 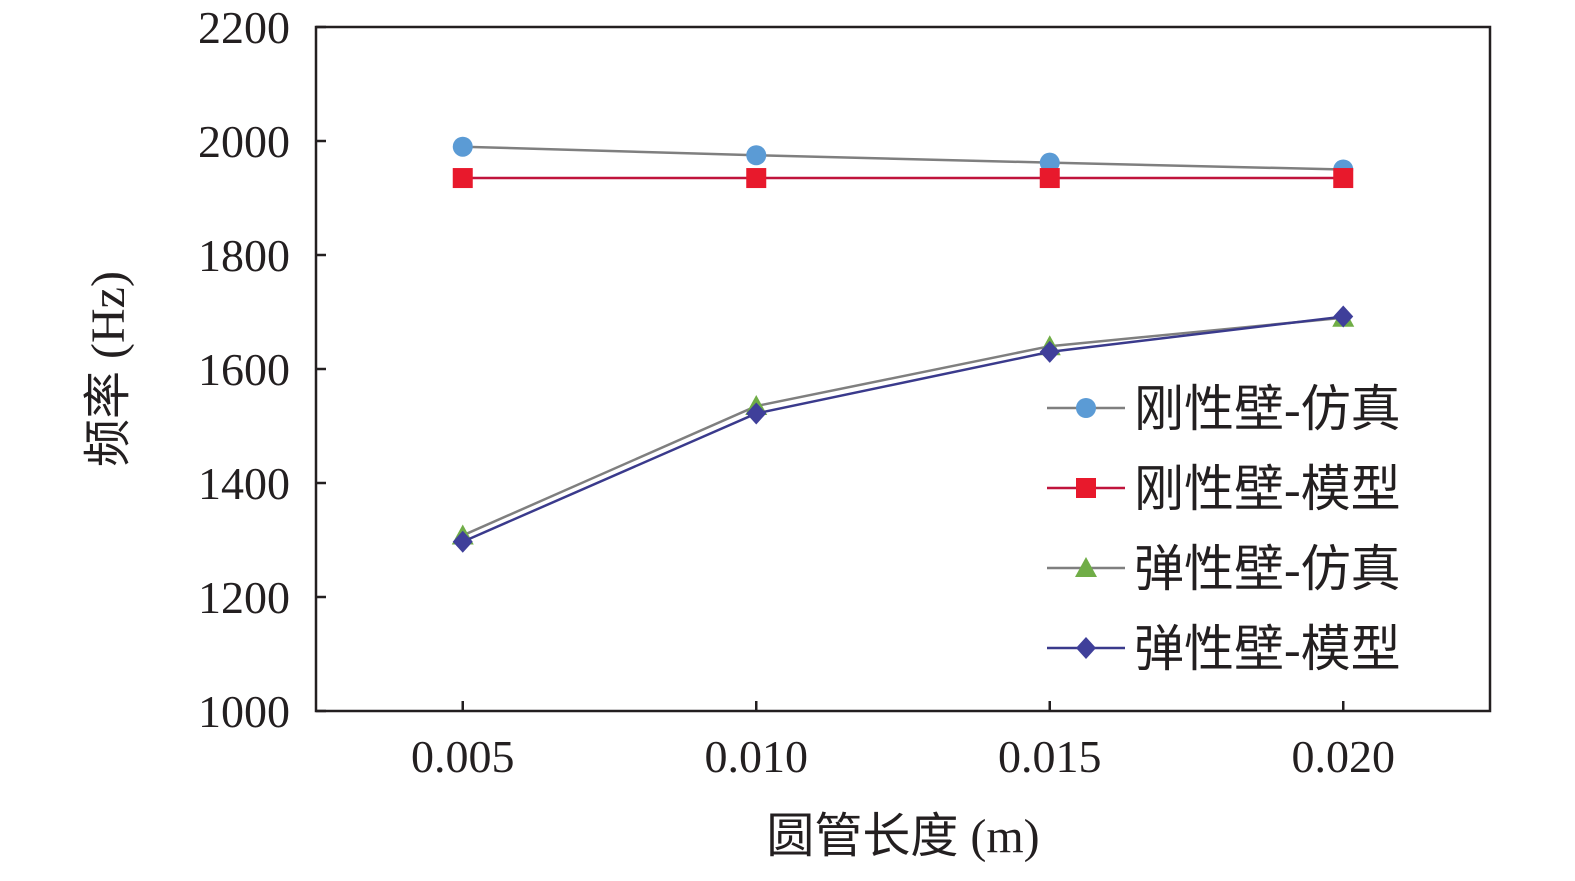 What do you see at coordinates (244, 369) in the screenshot?
I see `y-tick-label: 1600` at bounding box center [244, 369].